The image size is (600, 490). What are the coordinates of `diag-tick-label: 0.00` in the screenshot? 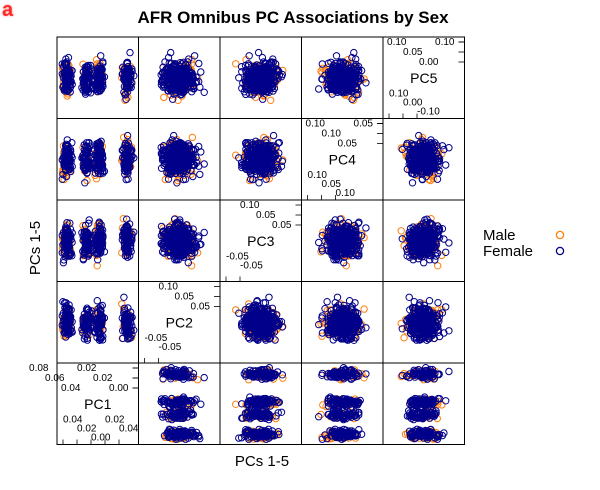 It's located at (429, 62).